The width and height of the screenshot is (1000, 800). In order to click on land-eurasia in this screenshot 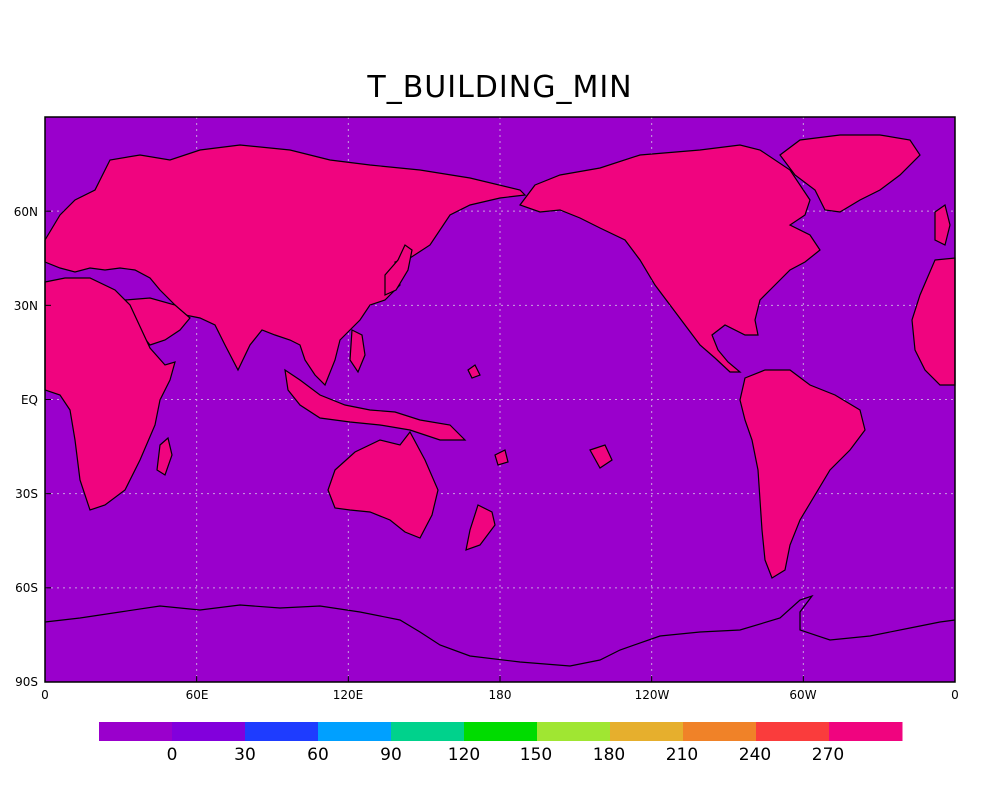, I will do `click(285, 265)`.